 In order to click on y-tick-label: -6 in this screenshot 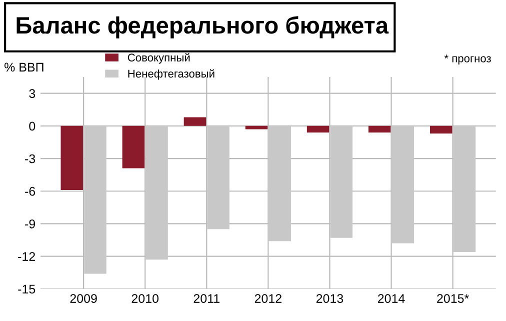, I will do `click(30, 191)`.